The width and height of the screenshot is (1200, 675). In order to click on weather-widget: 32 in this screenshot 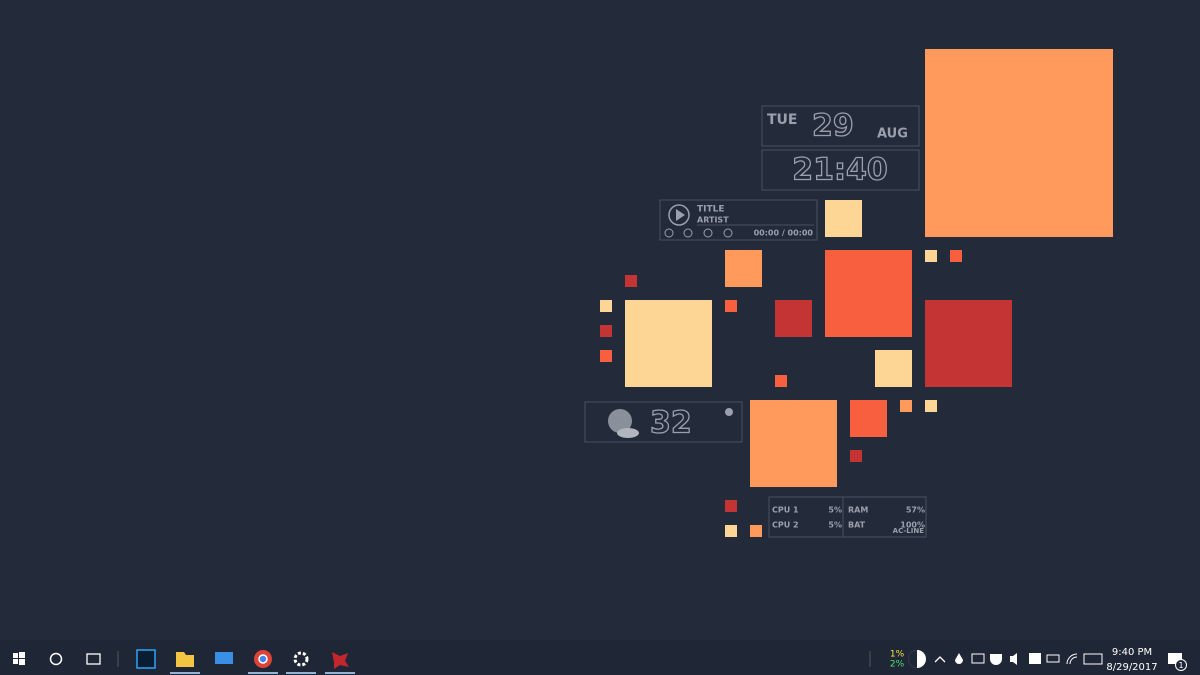, I will do `click(663, 422)`.